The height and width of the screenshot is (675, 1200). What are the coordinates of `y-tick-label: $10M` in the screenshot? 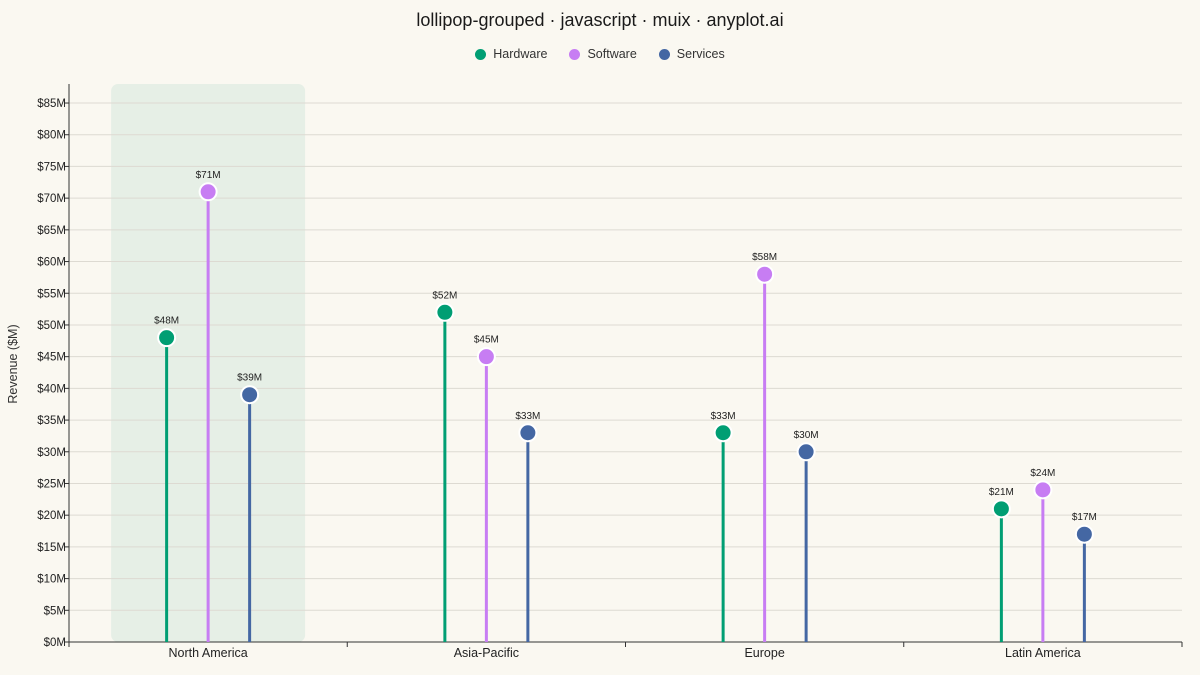 It's located at (51, 580).